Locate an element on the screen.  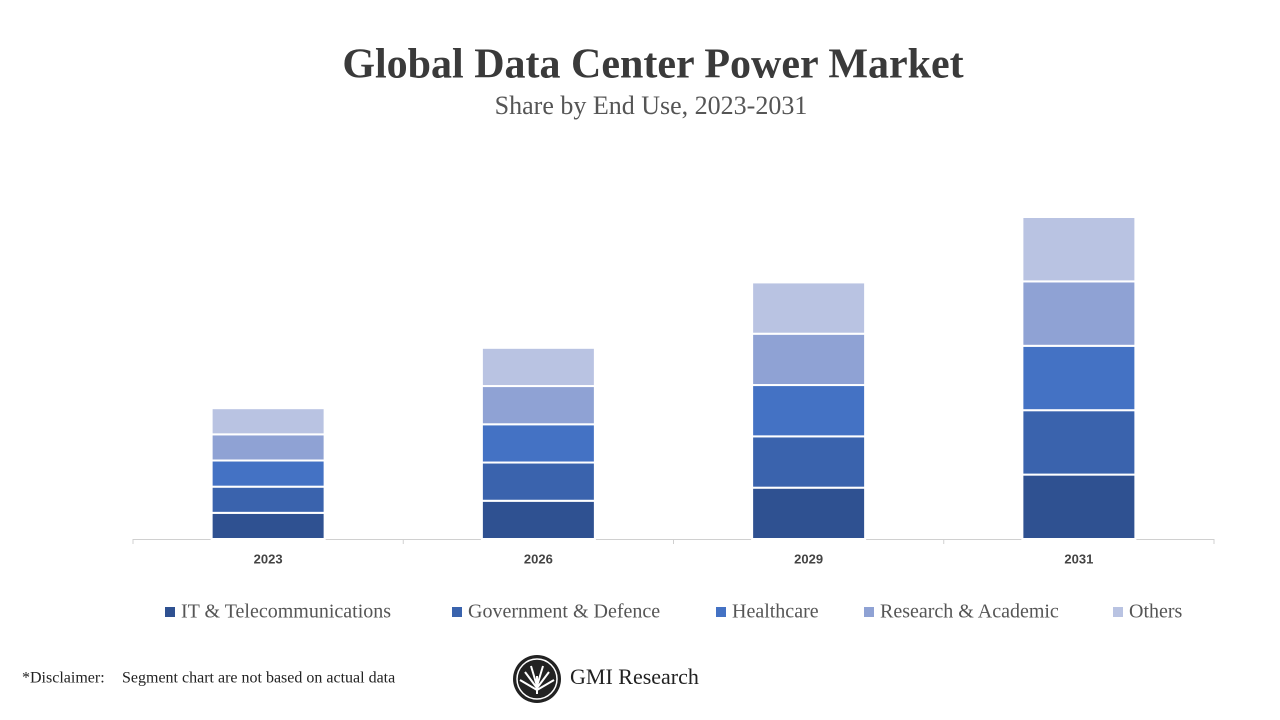
x-tick-label: 2029 is located at coordinates (808, 558).